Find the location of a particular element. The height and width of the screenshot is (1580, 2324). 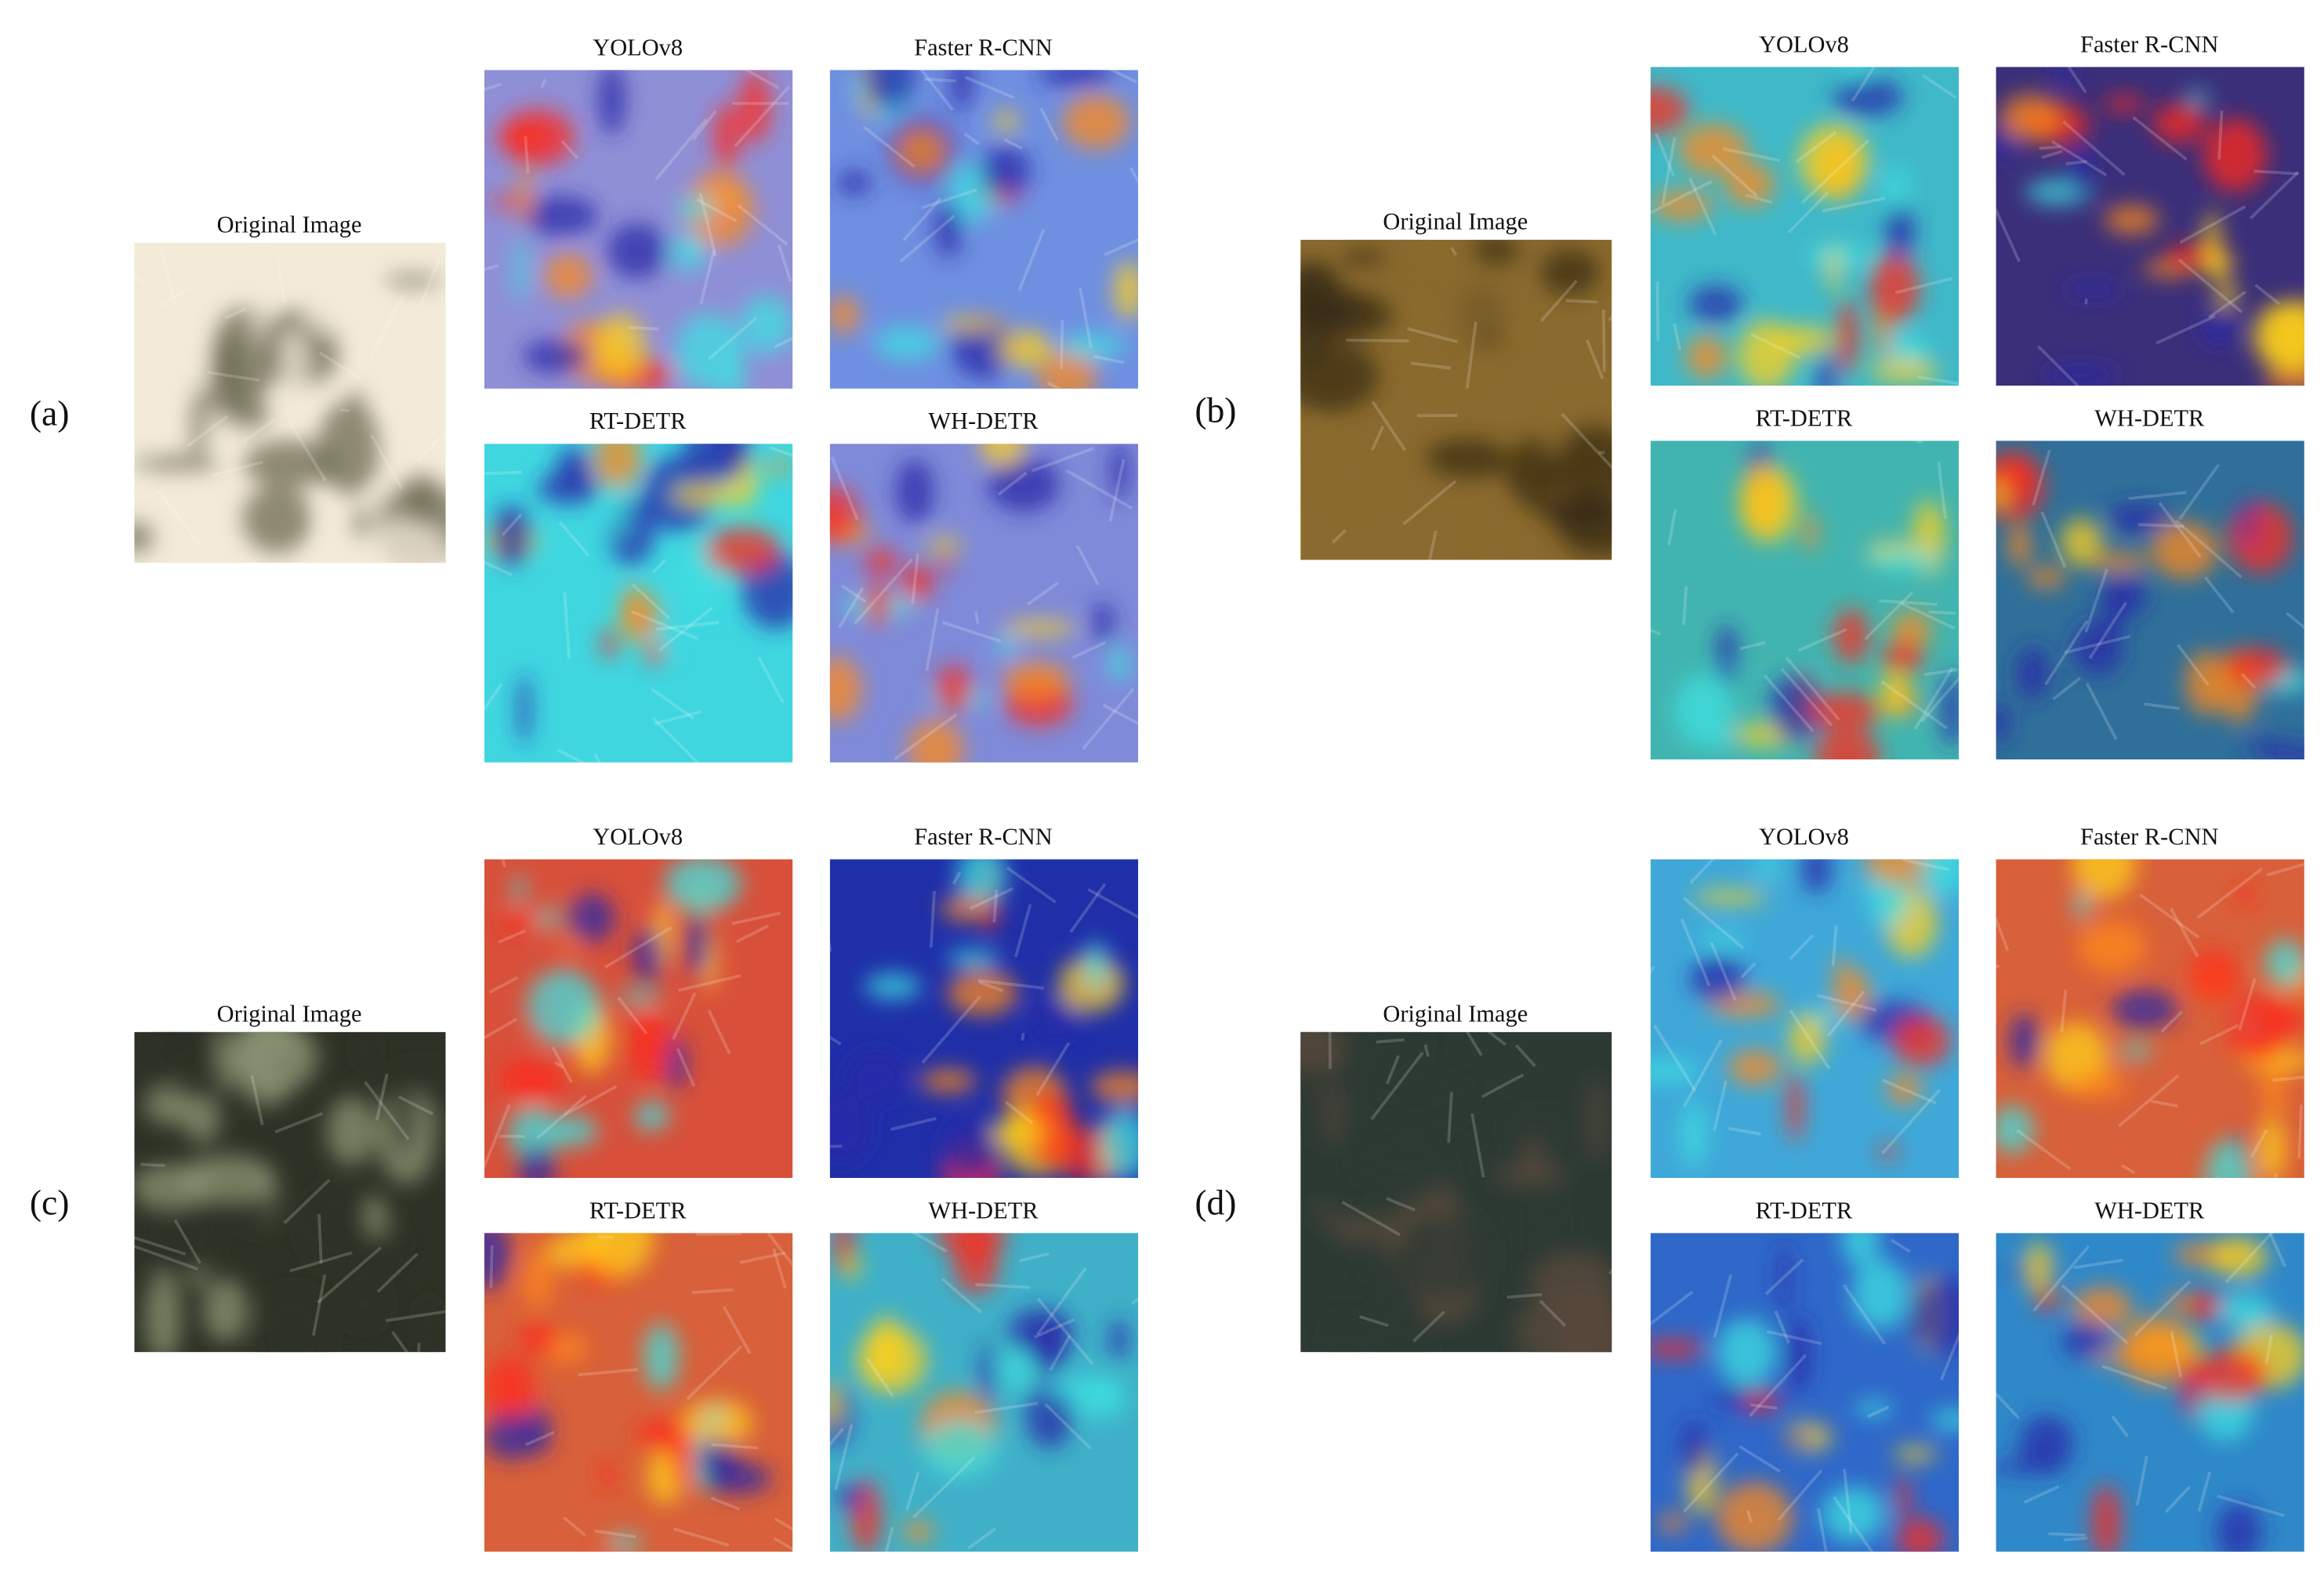

panel-label: (c) is located at coordinates (50, 1203).